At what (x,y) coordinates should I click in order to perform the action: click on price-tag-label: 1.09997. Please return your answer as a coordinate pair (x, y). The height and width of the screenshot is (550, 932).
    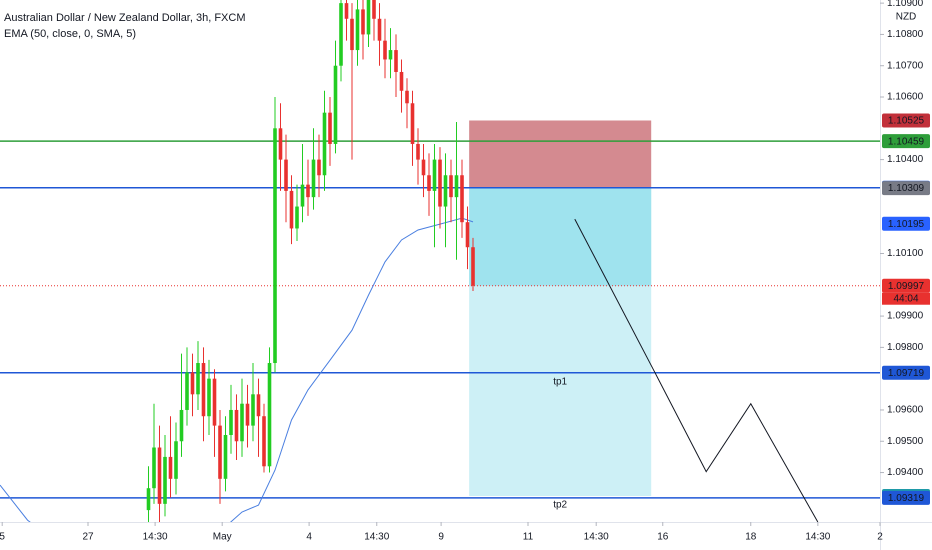
    Looking at the image, I should click on (906, 286).